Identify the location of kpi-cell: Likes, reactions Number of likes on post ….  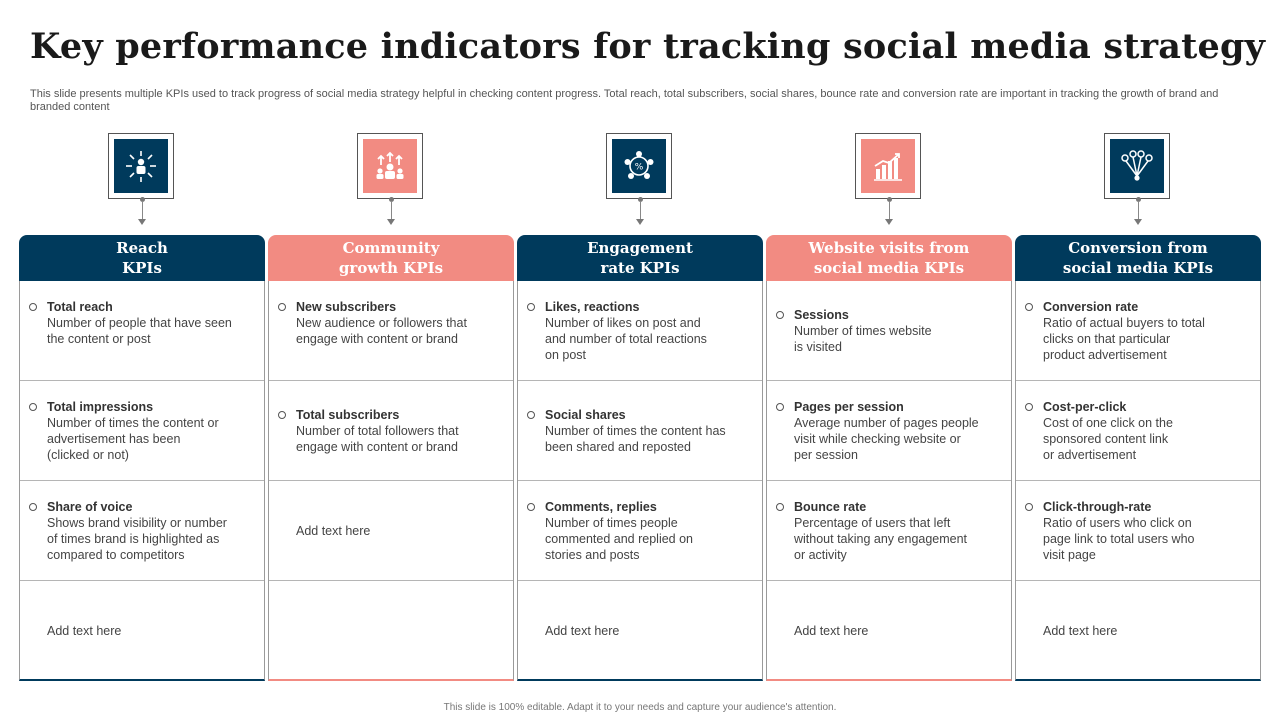
(640, 331).